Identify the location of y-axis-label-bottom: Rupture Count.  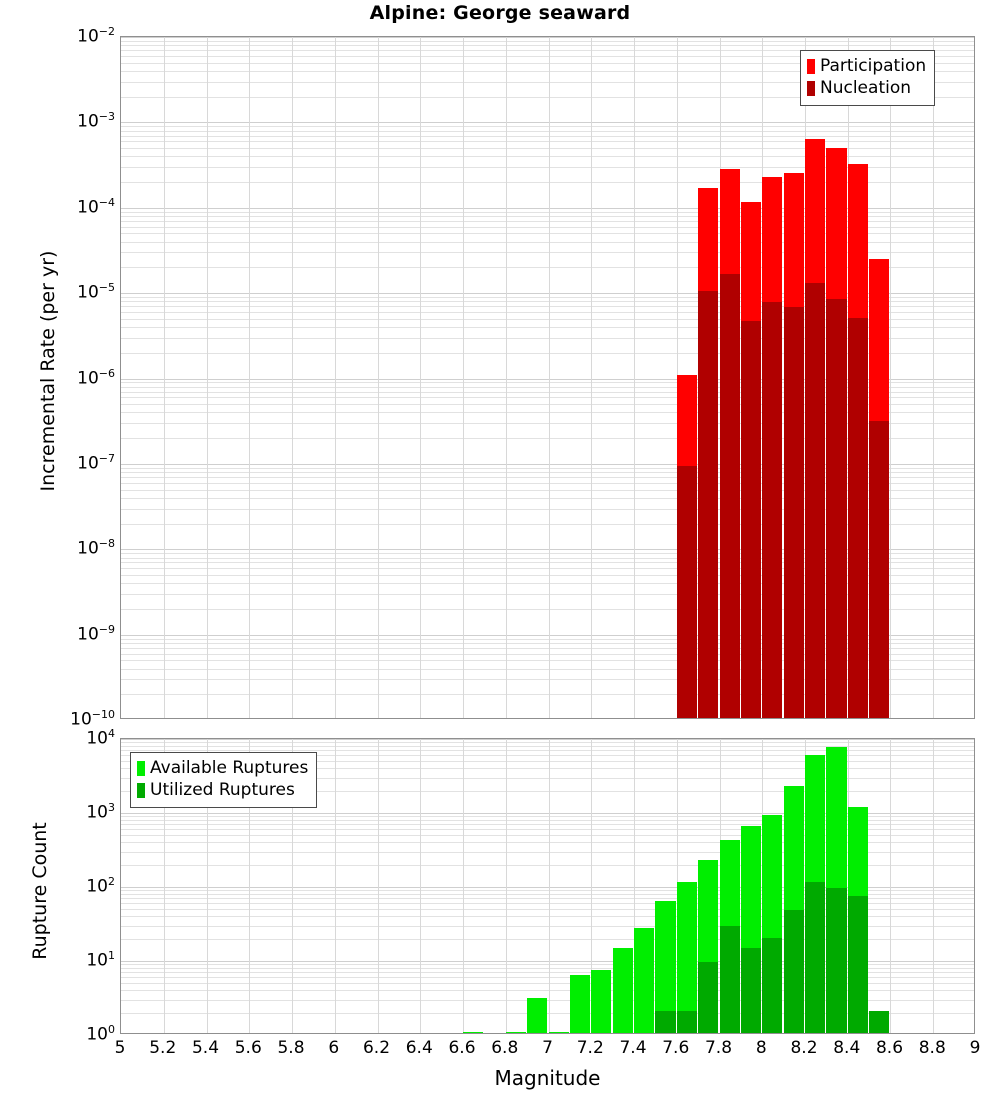
(40, 891).